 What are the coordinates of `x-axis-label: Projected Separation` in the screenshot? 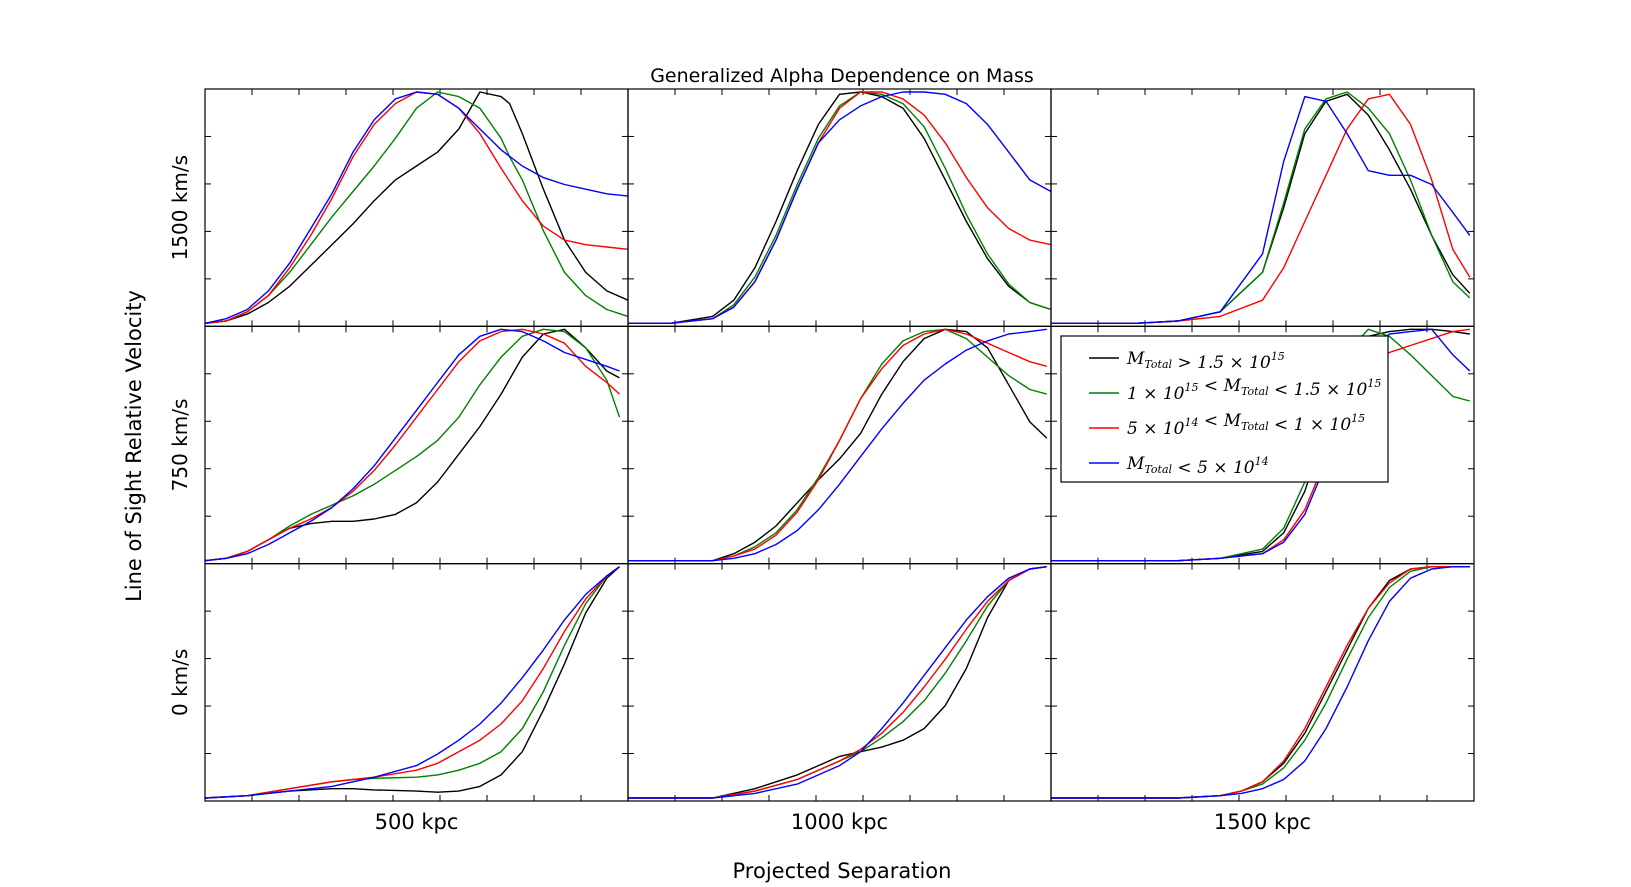 It's located at (842, 871).